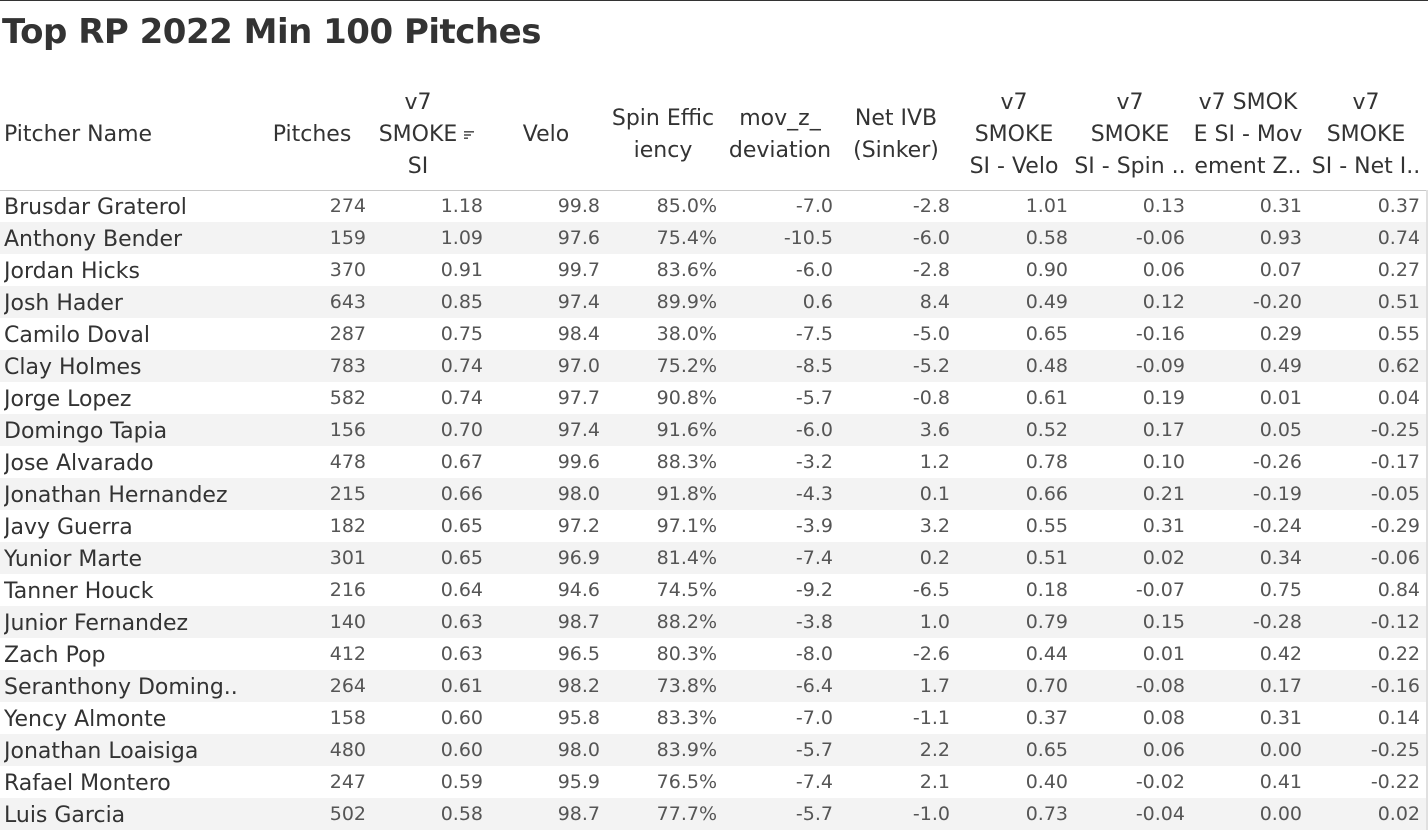  Describe the element at coordinates (814, 718) in the screenshot. I see `mov_z-cell: -7.0` at that location.